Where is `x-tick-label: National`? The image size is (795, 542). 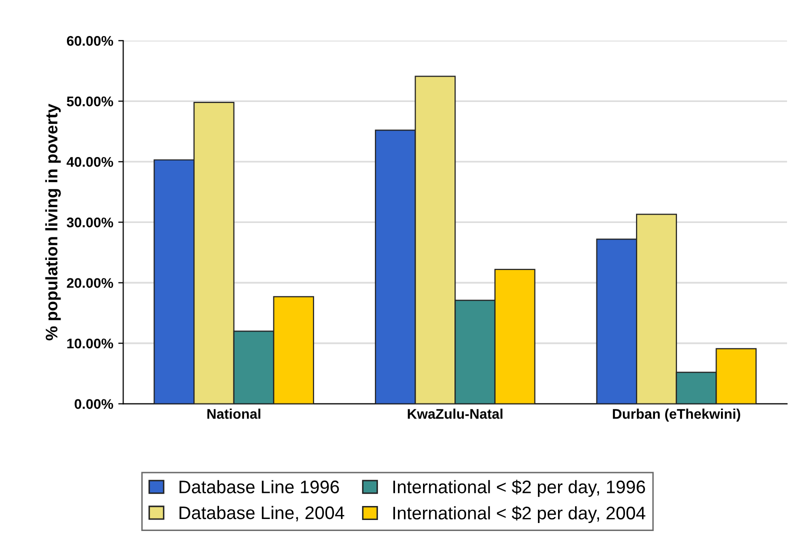
x-tick-label: National is located at coordinates (233, 413).